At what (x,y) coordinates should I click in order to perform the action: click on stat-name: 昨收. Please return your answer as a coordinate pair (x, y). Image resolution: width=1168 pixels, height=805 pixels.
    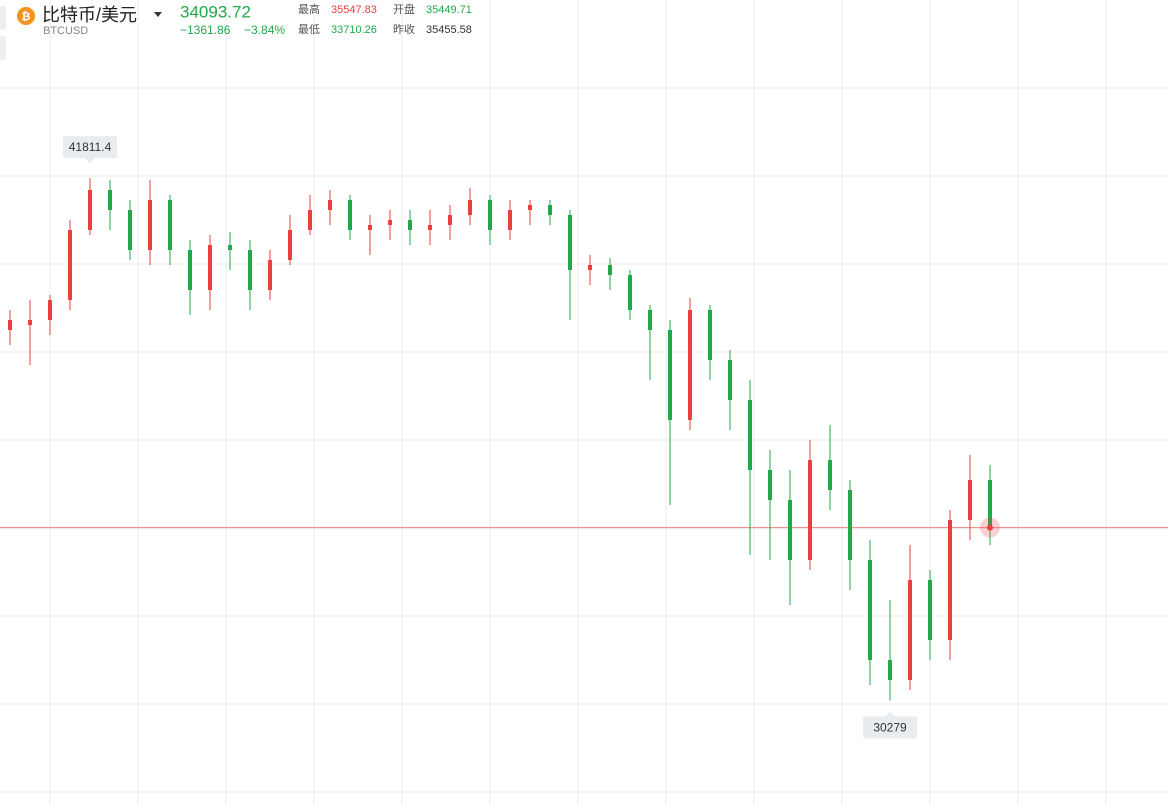
    Looking at the image, I should click on (404, 29).